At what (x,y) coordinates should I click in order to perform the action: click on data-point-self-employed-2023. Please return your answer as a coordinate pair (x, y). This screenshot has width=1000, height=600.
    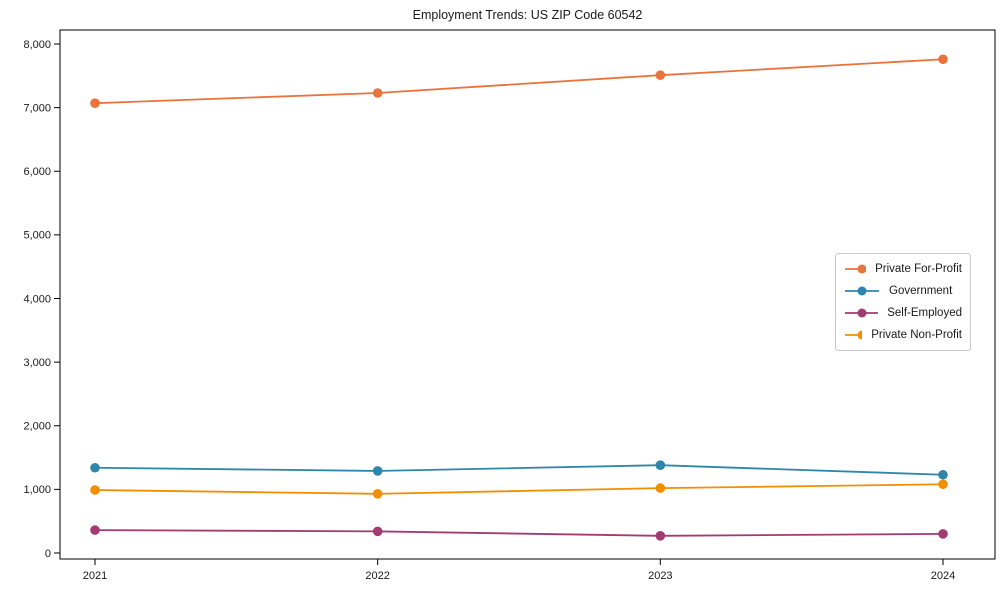
    Looking at the image, I should click on (660, 536).